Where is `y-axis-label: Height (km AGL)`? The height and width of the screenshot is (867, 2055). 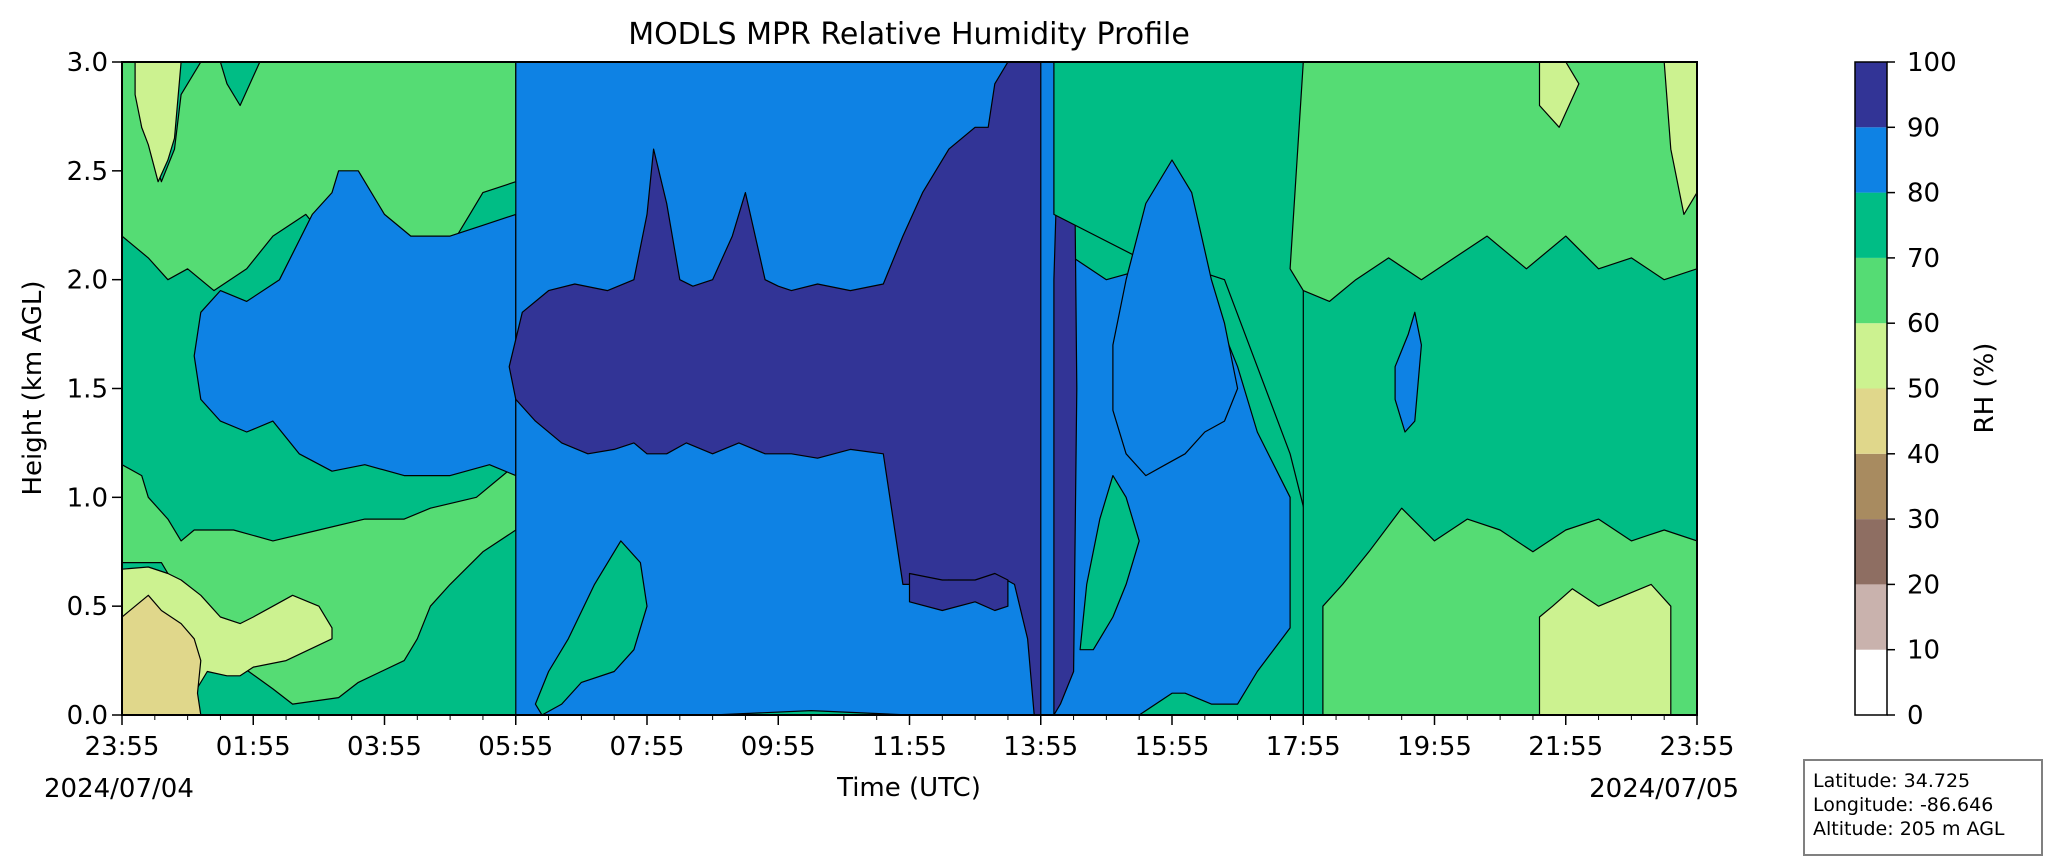
y-axis-label: Height (km AGL) is located at coordinates (33, 387).